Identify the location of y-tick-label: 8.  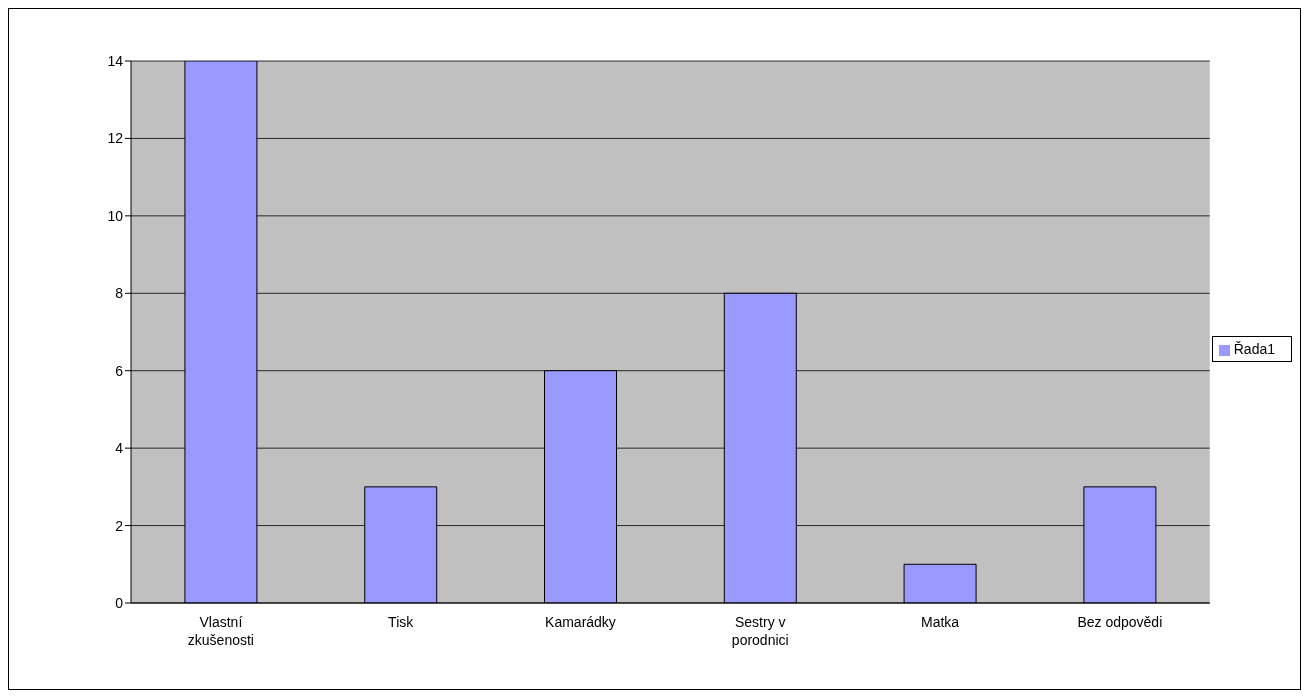
(119, 293).